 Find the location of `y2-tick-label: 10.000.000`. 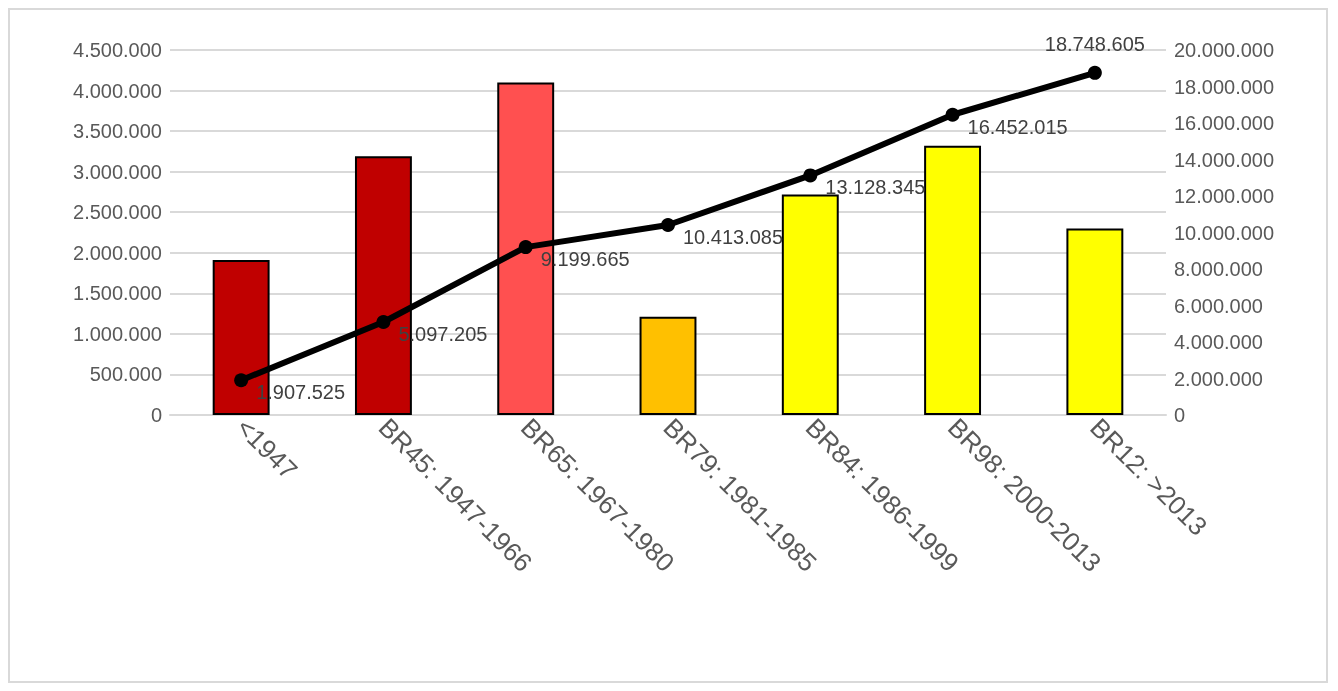

y2-tick-label: 10.000.000 is located at coordinates (1224, 232).